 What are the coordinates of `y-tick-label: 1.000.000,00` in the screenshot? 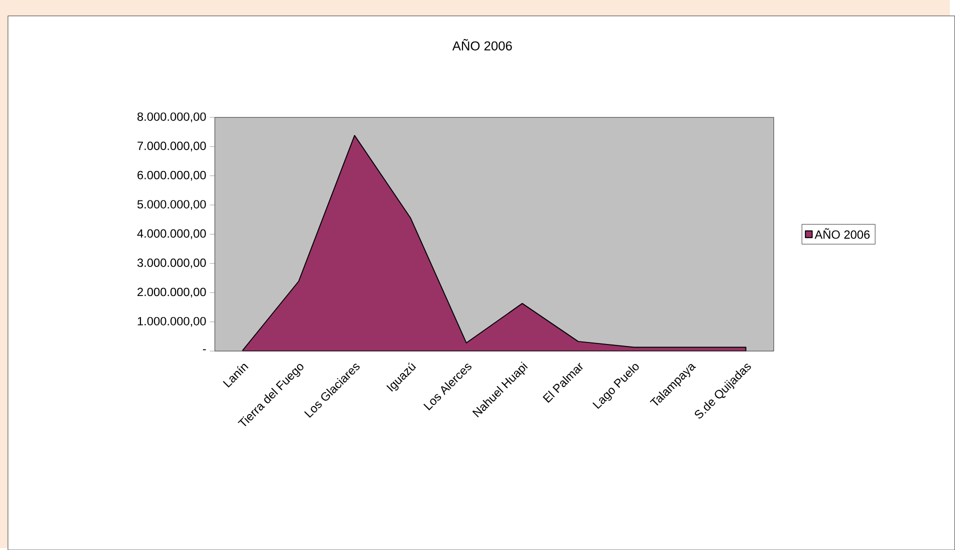 It's located at (172, 321).